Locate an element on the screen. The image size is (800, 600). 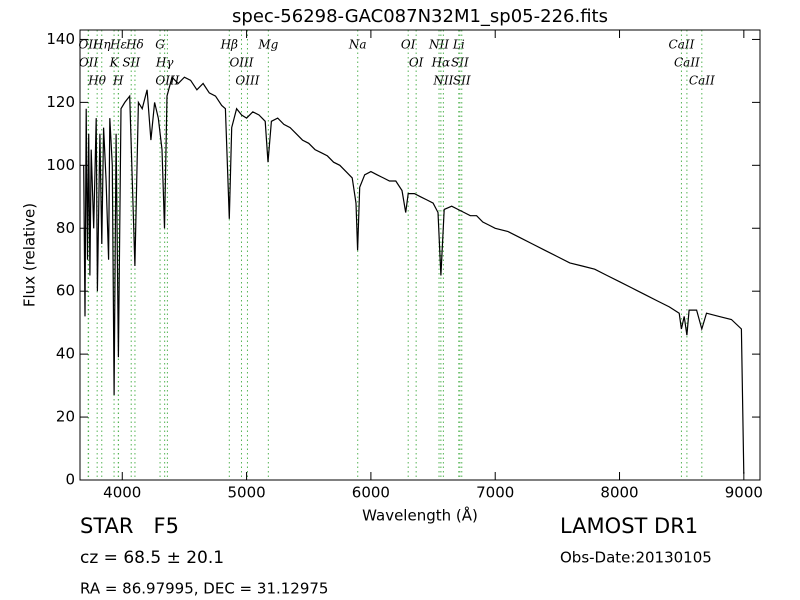
spectral-line-label: OII is located at coordinates (89, 63).